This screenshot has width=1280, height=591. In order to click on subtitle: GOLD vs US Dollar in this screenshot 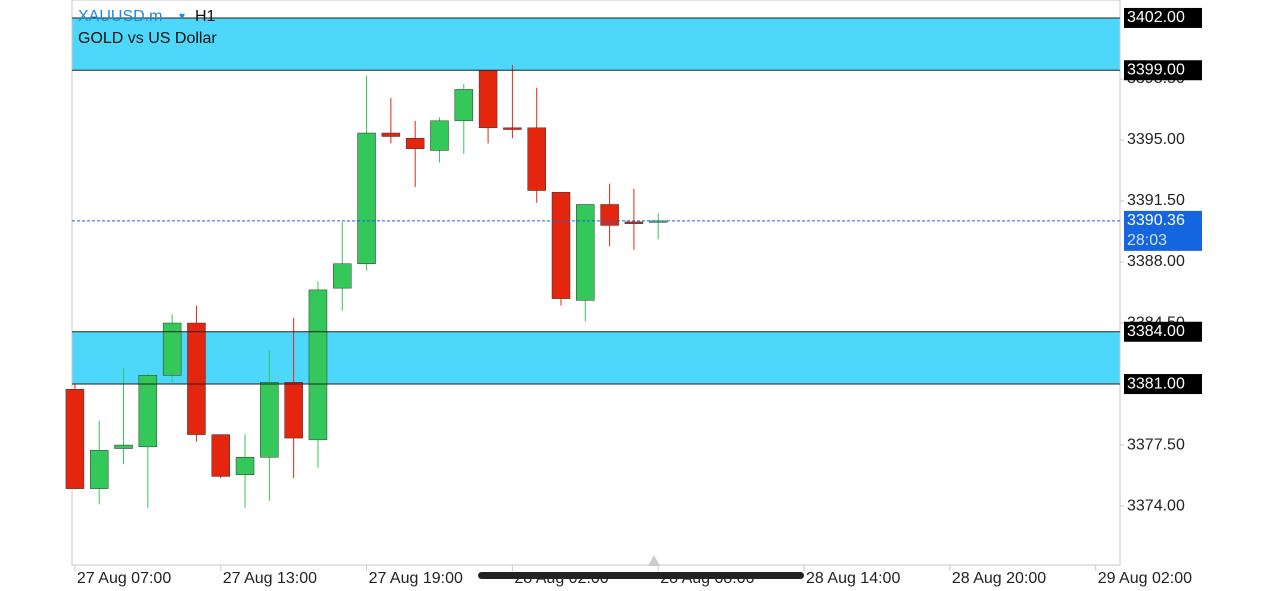, I will do `click(147, 38)`.